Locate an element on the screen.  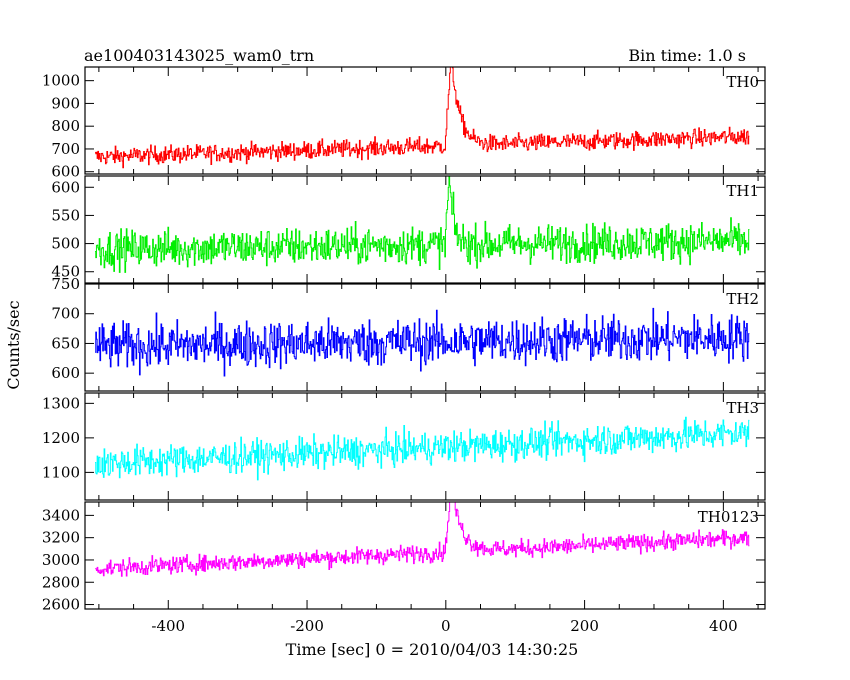
panel-label: TH0 is located at coordinates (742, 82).